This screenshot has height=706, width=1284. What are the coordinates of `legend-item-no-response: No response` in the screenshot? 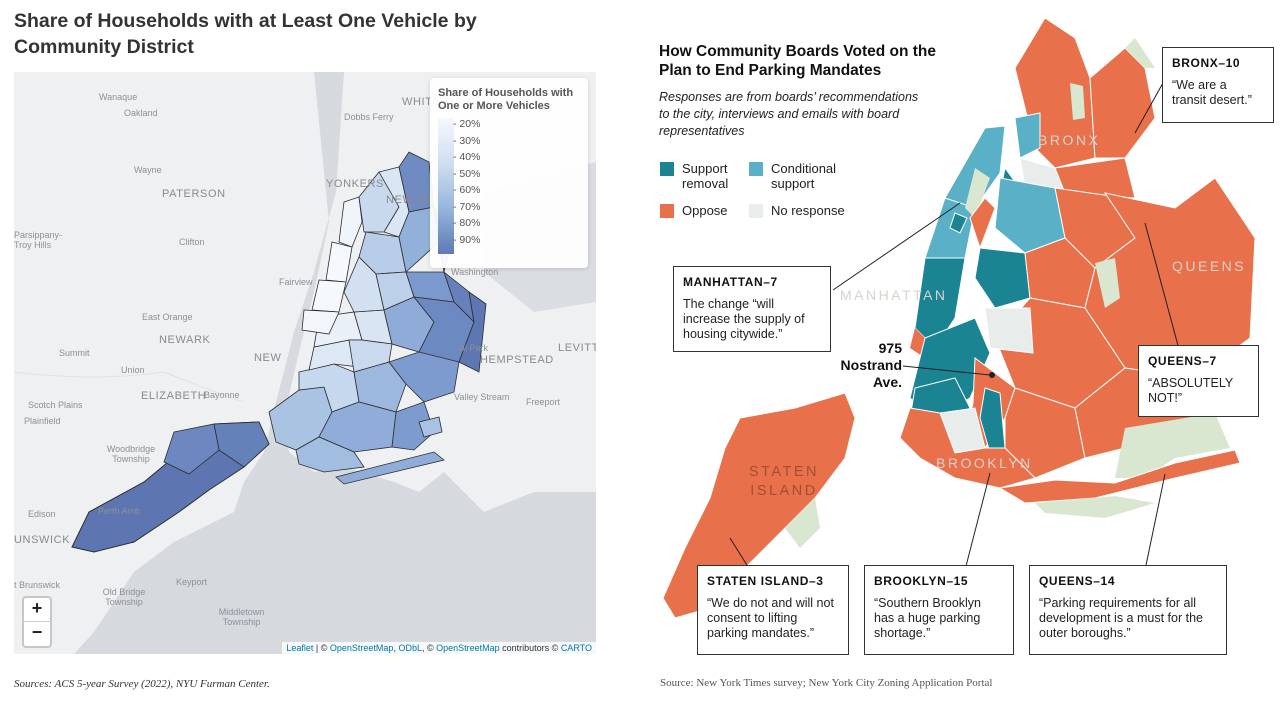 It's located at (804, 210).